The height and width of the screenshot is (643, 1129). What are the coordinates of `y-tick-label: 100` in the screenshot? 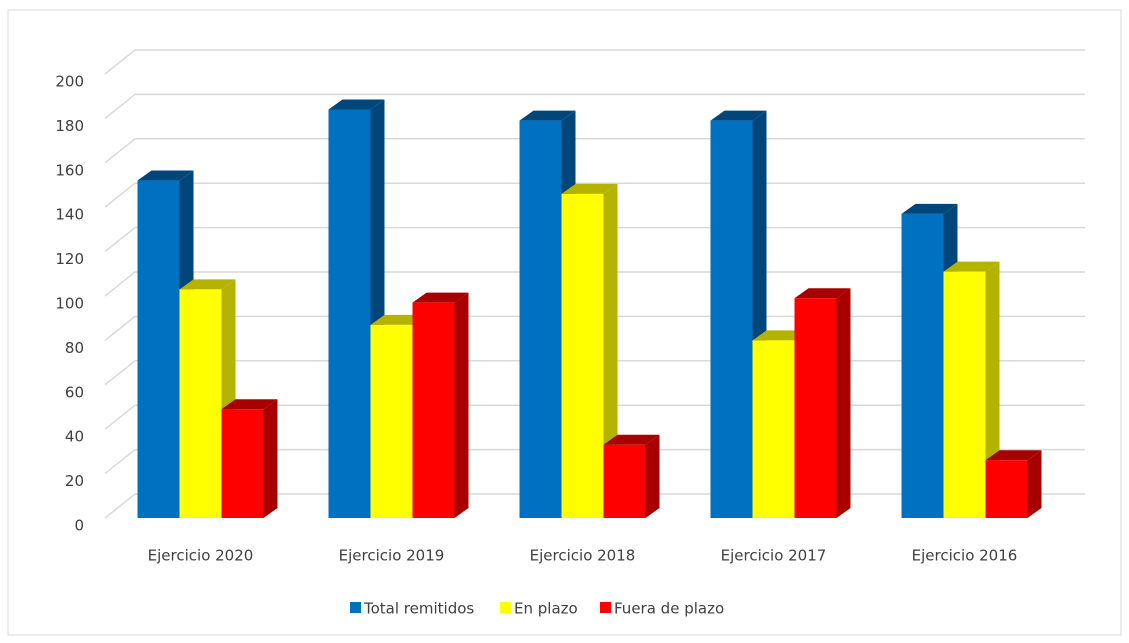 It's located at (69, 304).